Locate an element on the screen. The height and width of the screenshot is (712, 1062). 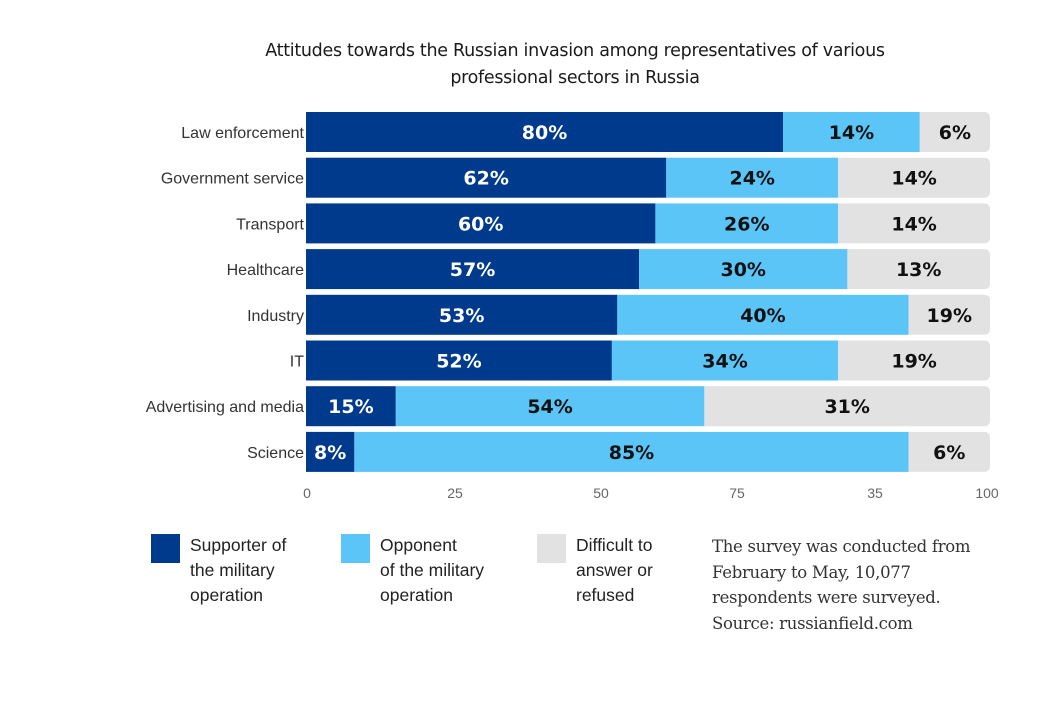
legend-label-opponent: Opponent of the military operation is located at coordinates (432, 570).